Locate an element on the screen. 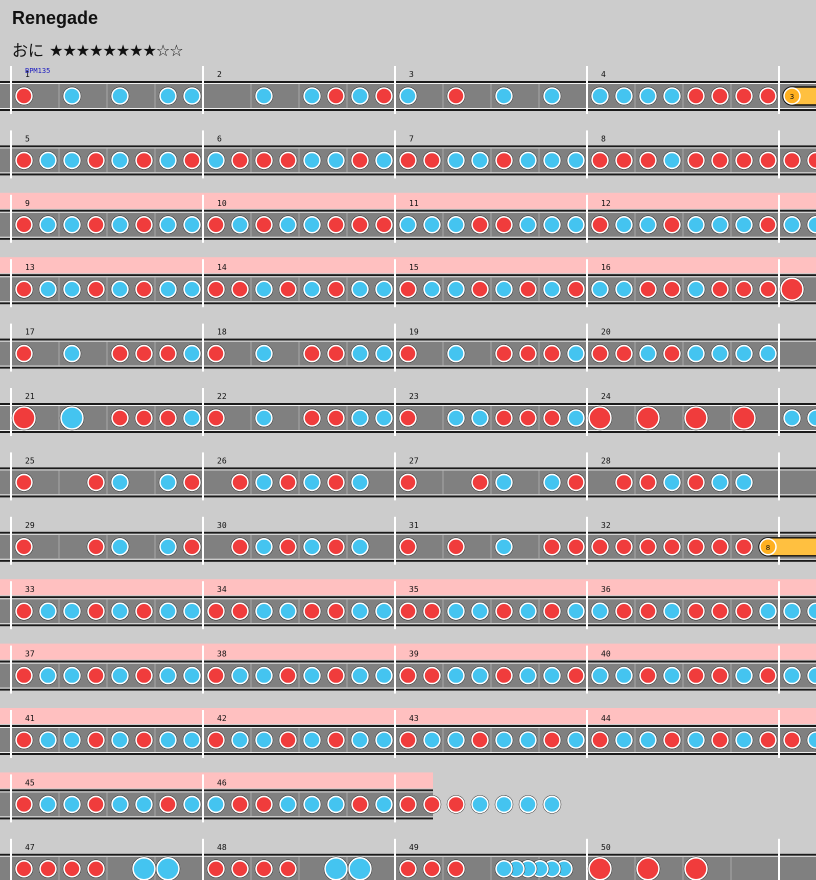 This screenshot has width=816, height=880. measure-number: 43 is located at coordinates (414, 718).